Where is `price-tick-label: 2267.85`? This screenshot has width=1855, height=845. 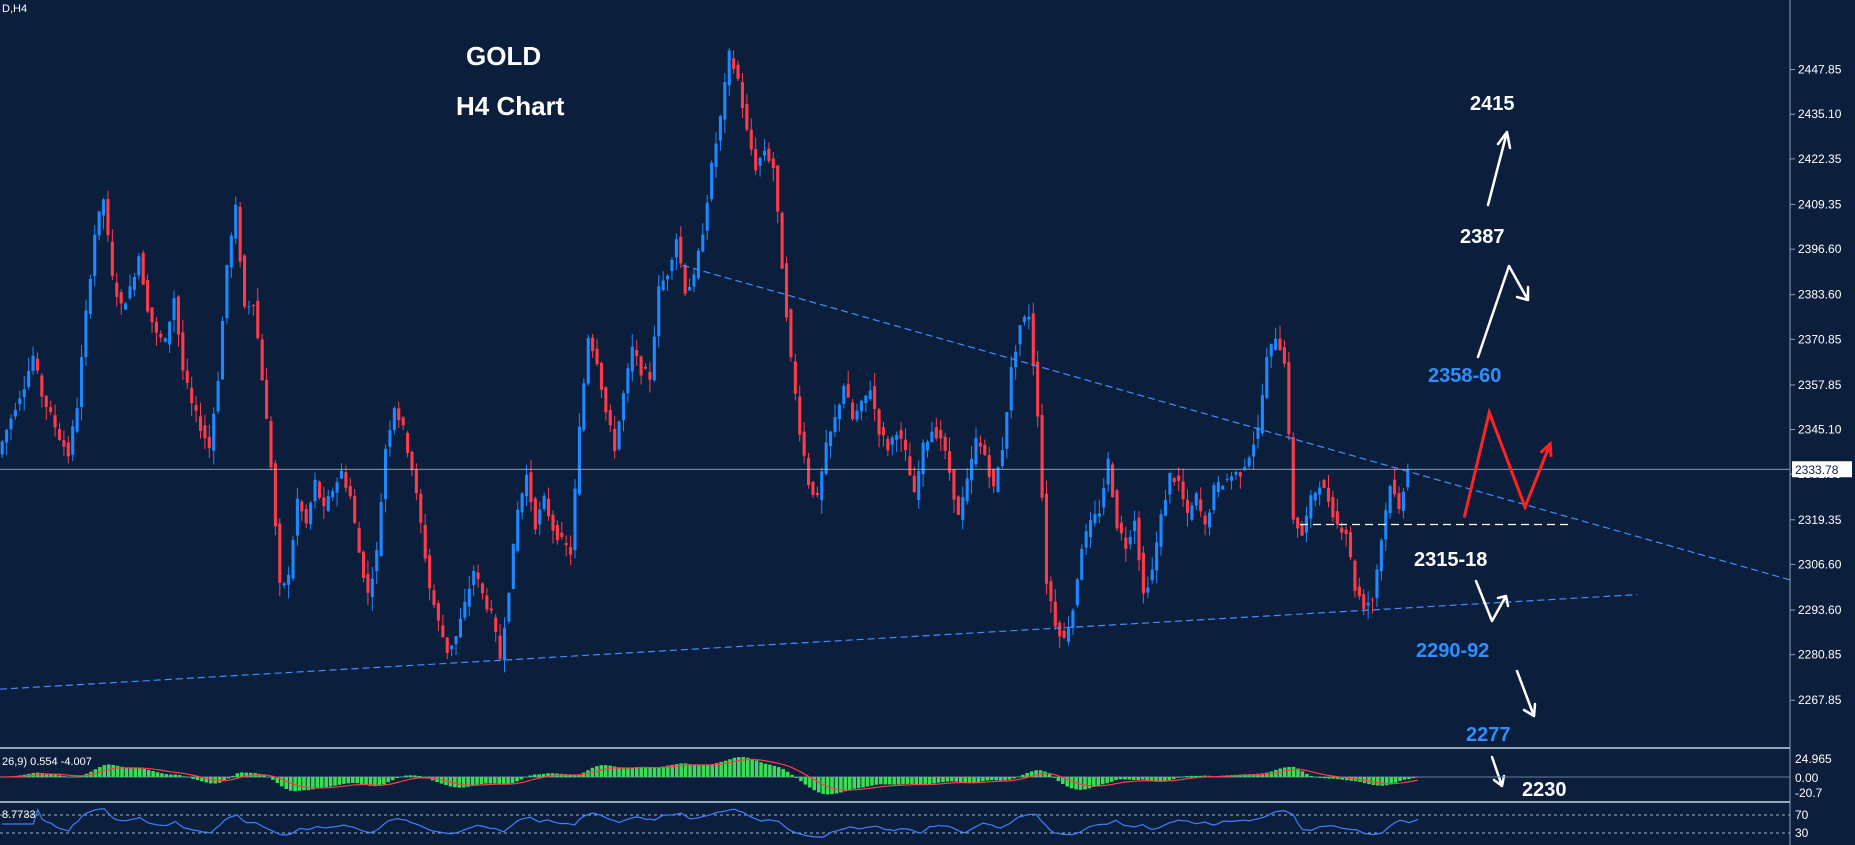
price-tick-label: 2267.85 is located at coordinates (1820, 700).